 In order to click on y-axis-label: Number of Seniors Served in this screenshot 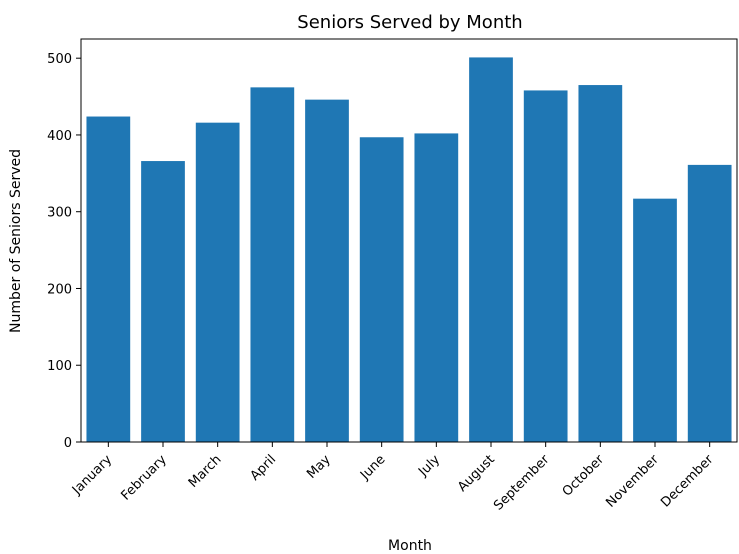, I will do `click(16, 241)`.